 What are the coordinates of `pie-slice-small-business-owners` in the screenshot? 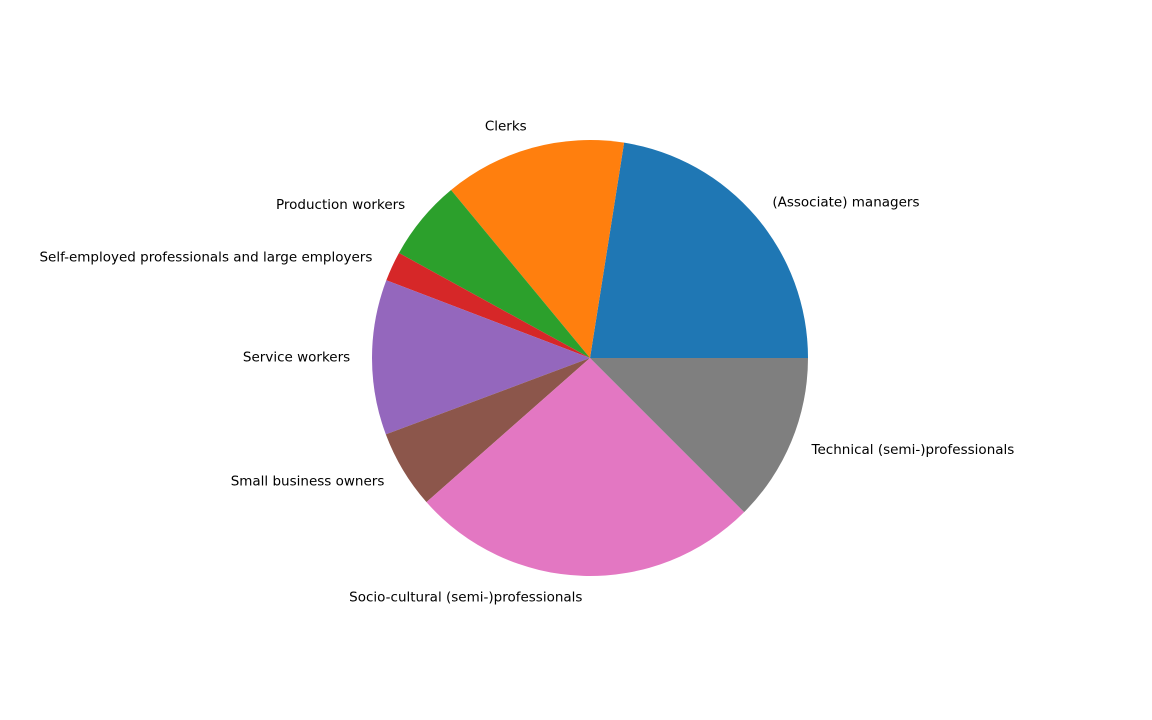 It's located at (487, 430).